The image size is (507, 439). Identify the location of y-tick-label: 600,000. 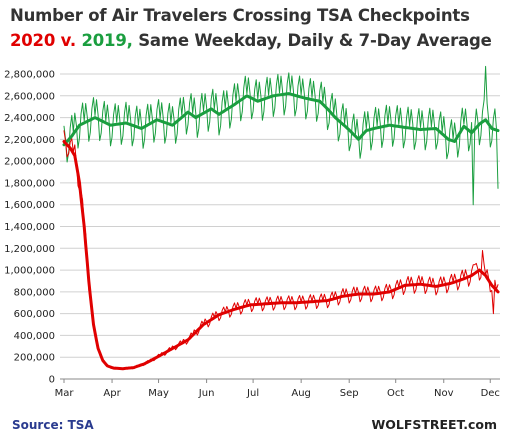
(34, 314).